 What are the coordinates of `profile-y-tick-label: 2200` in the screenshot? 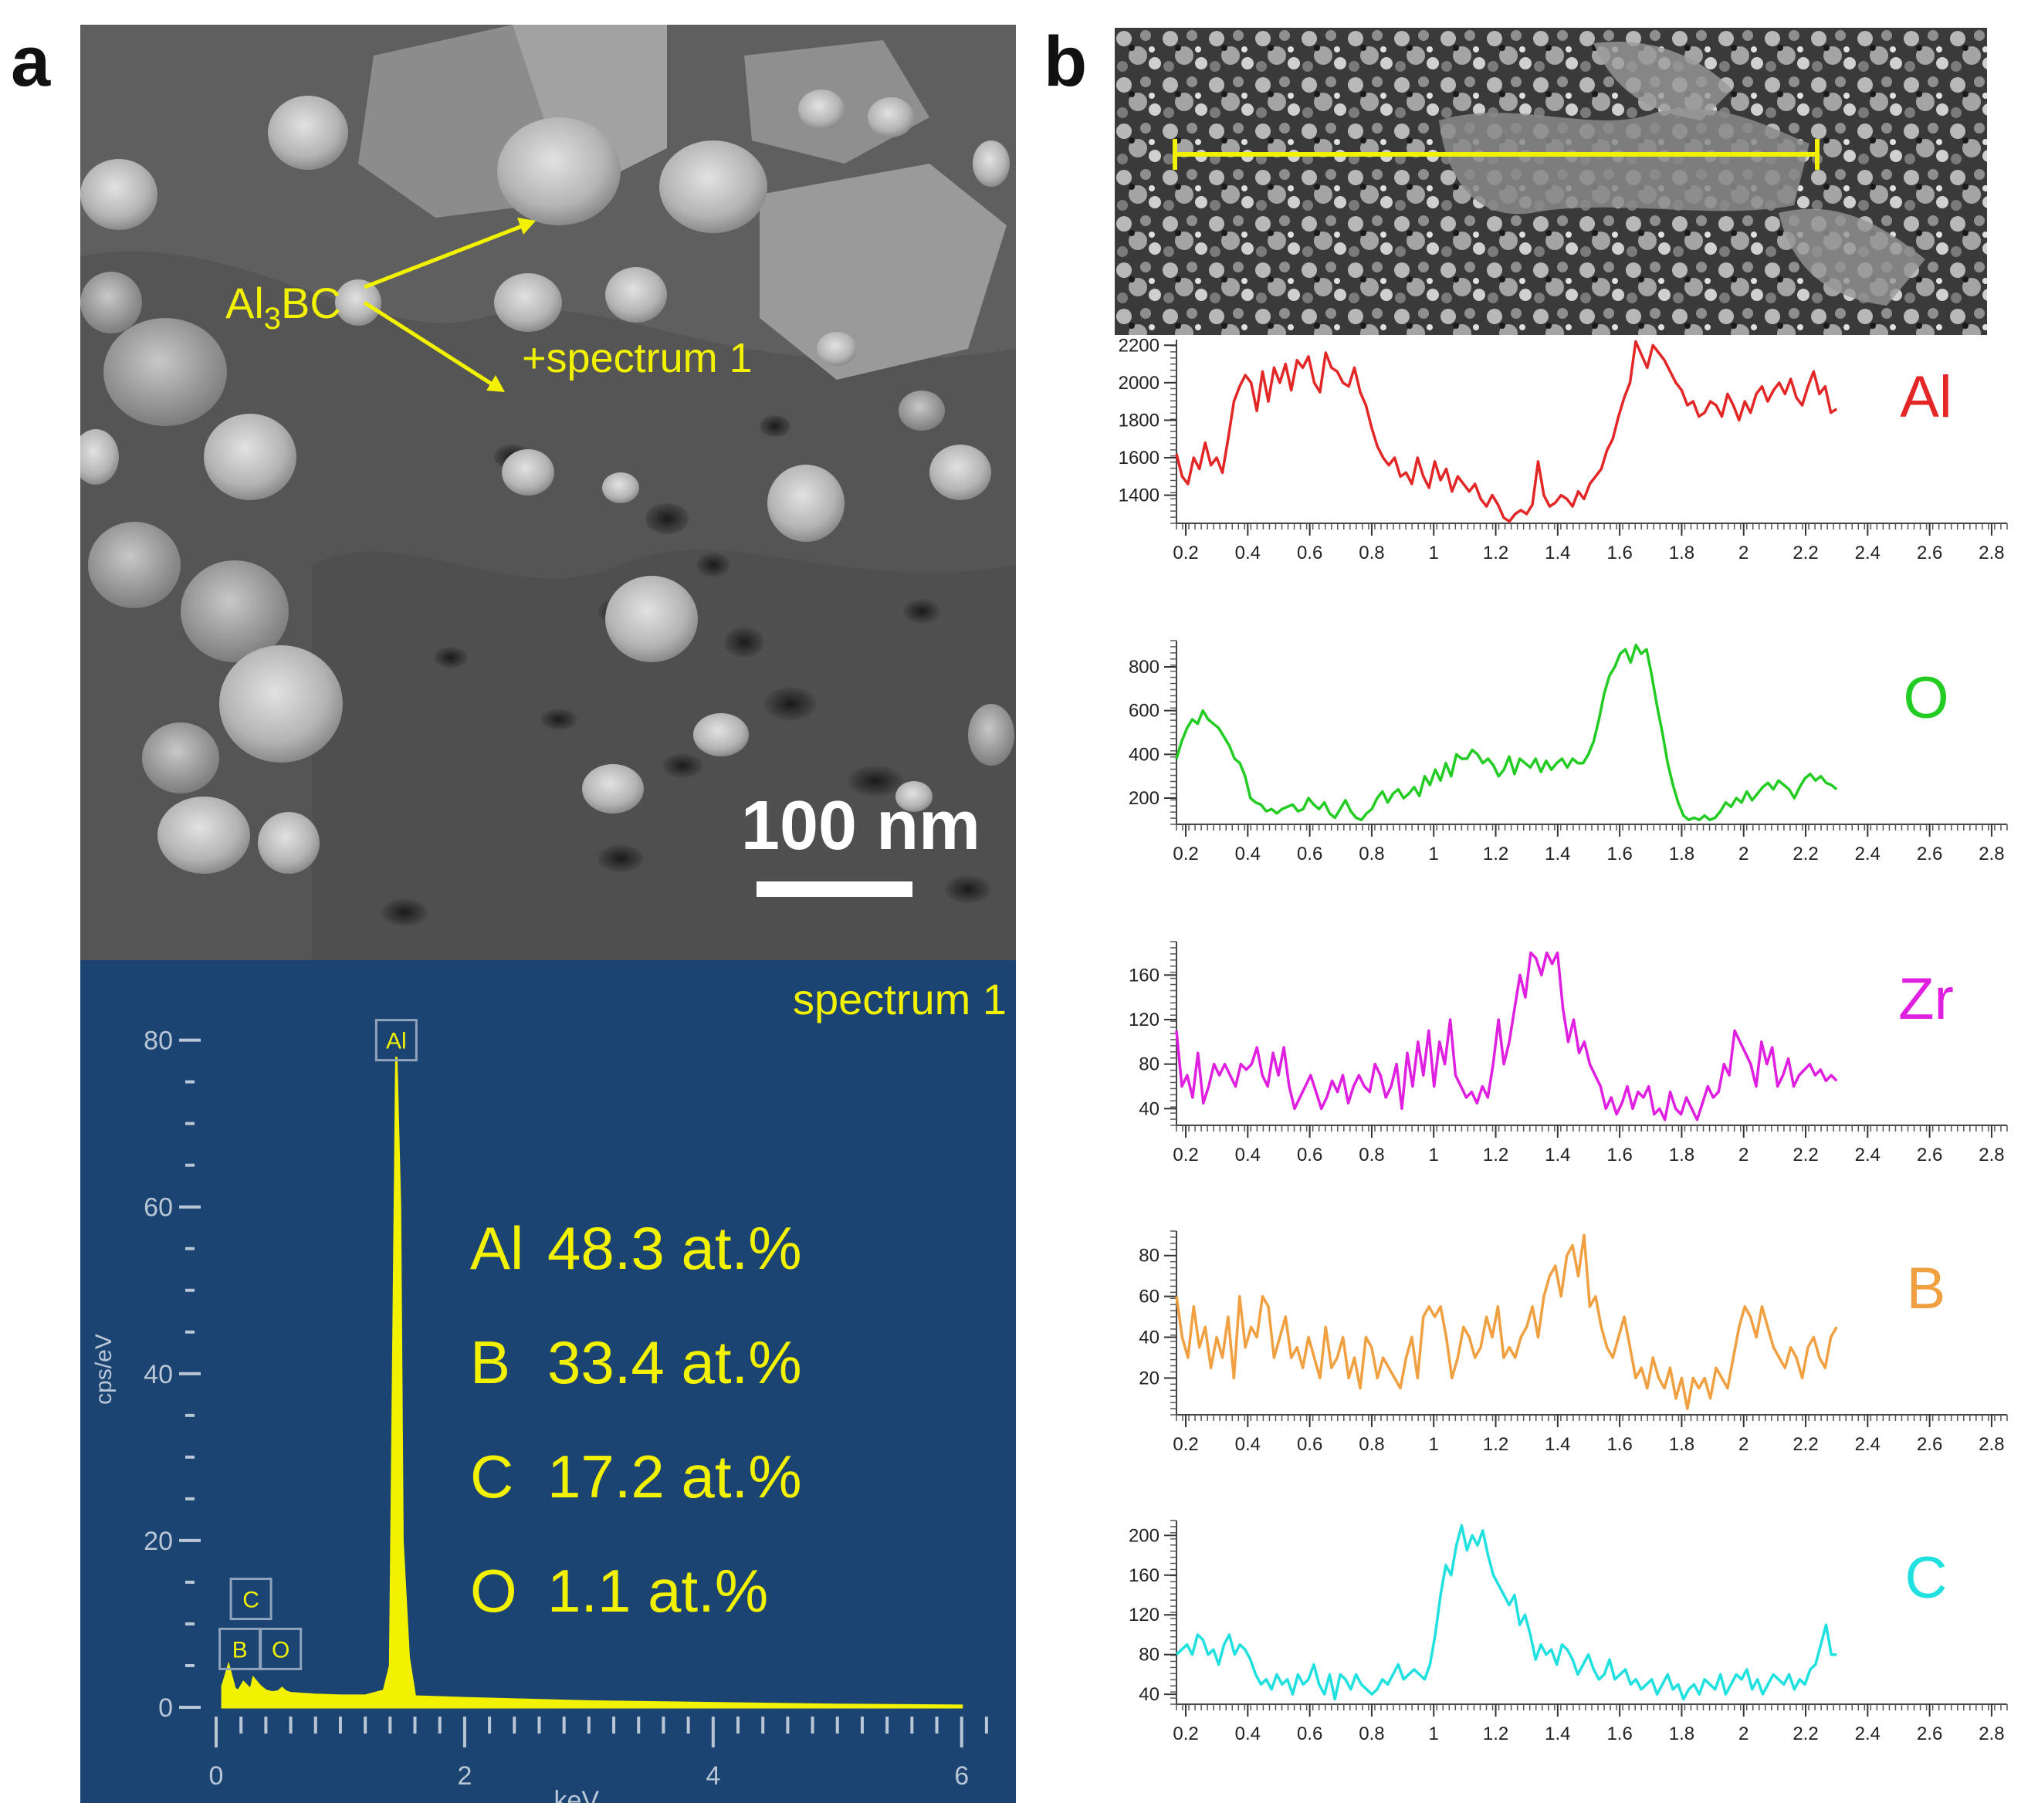 It's located at (1139, 345).